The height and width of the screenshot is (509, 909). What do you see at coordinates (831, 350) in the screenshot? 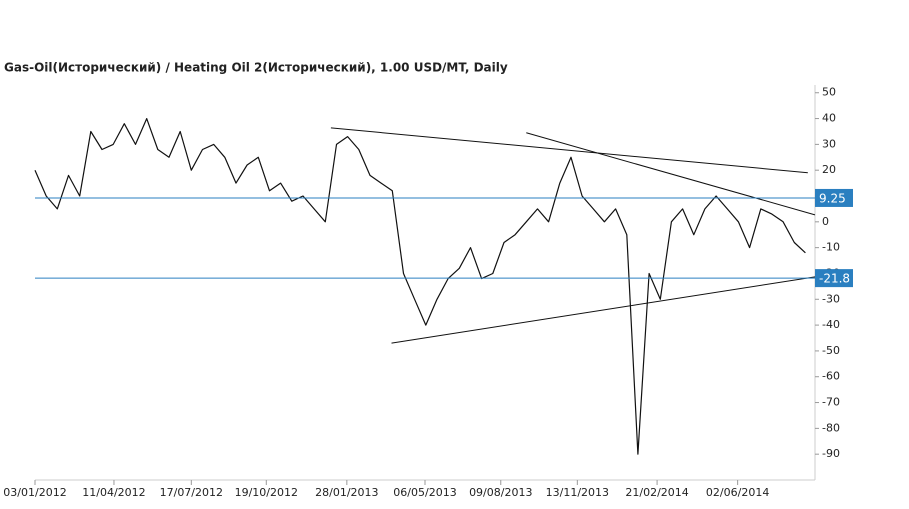
I see `y-tick-label: -50` at bounding box center [831, 350].